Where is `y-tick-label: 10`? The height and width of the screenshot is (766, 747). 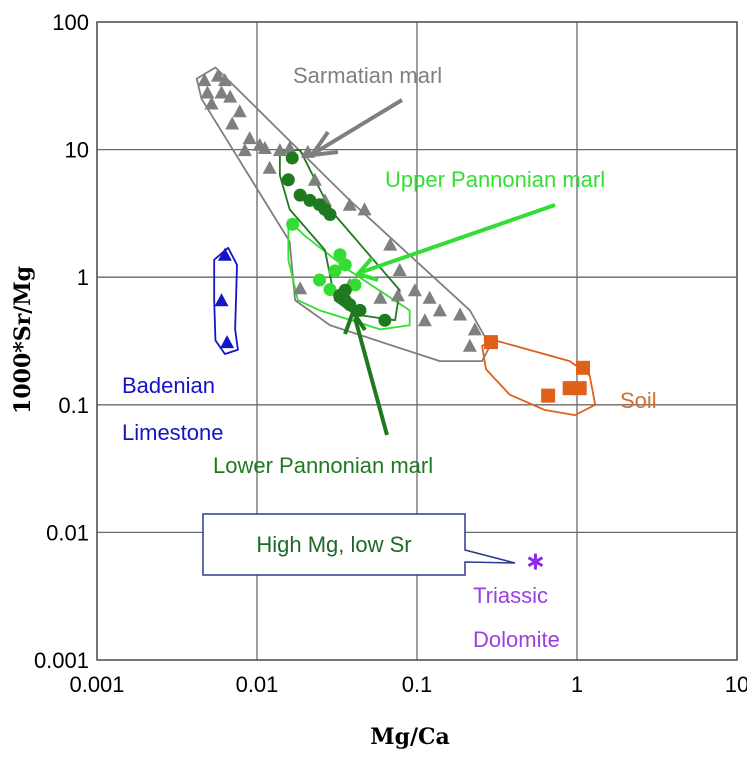 y-tick-label: 10 is located at coordinates (77, 150).